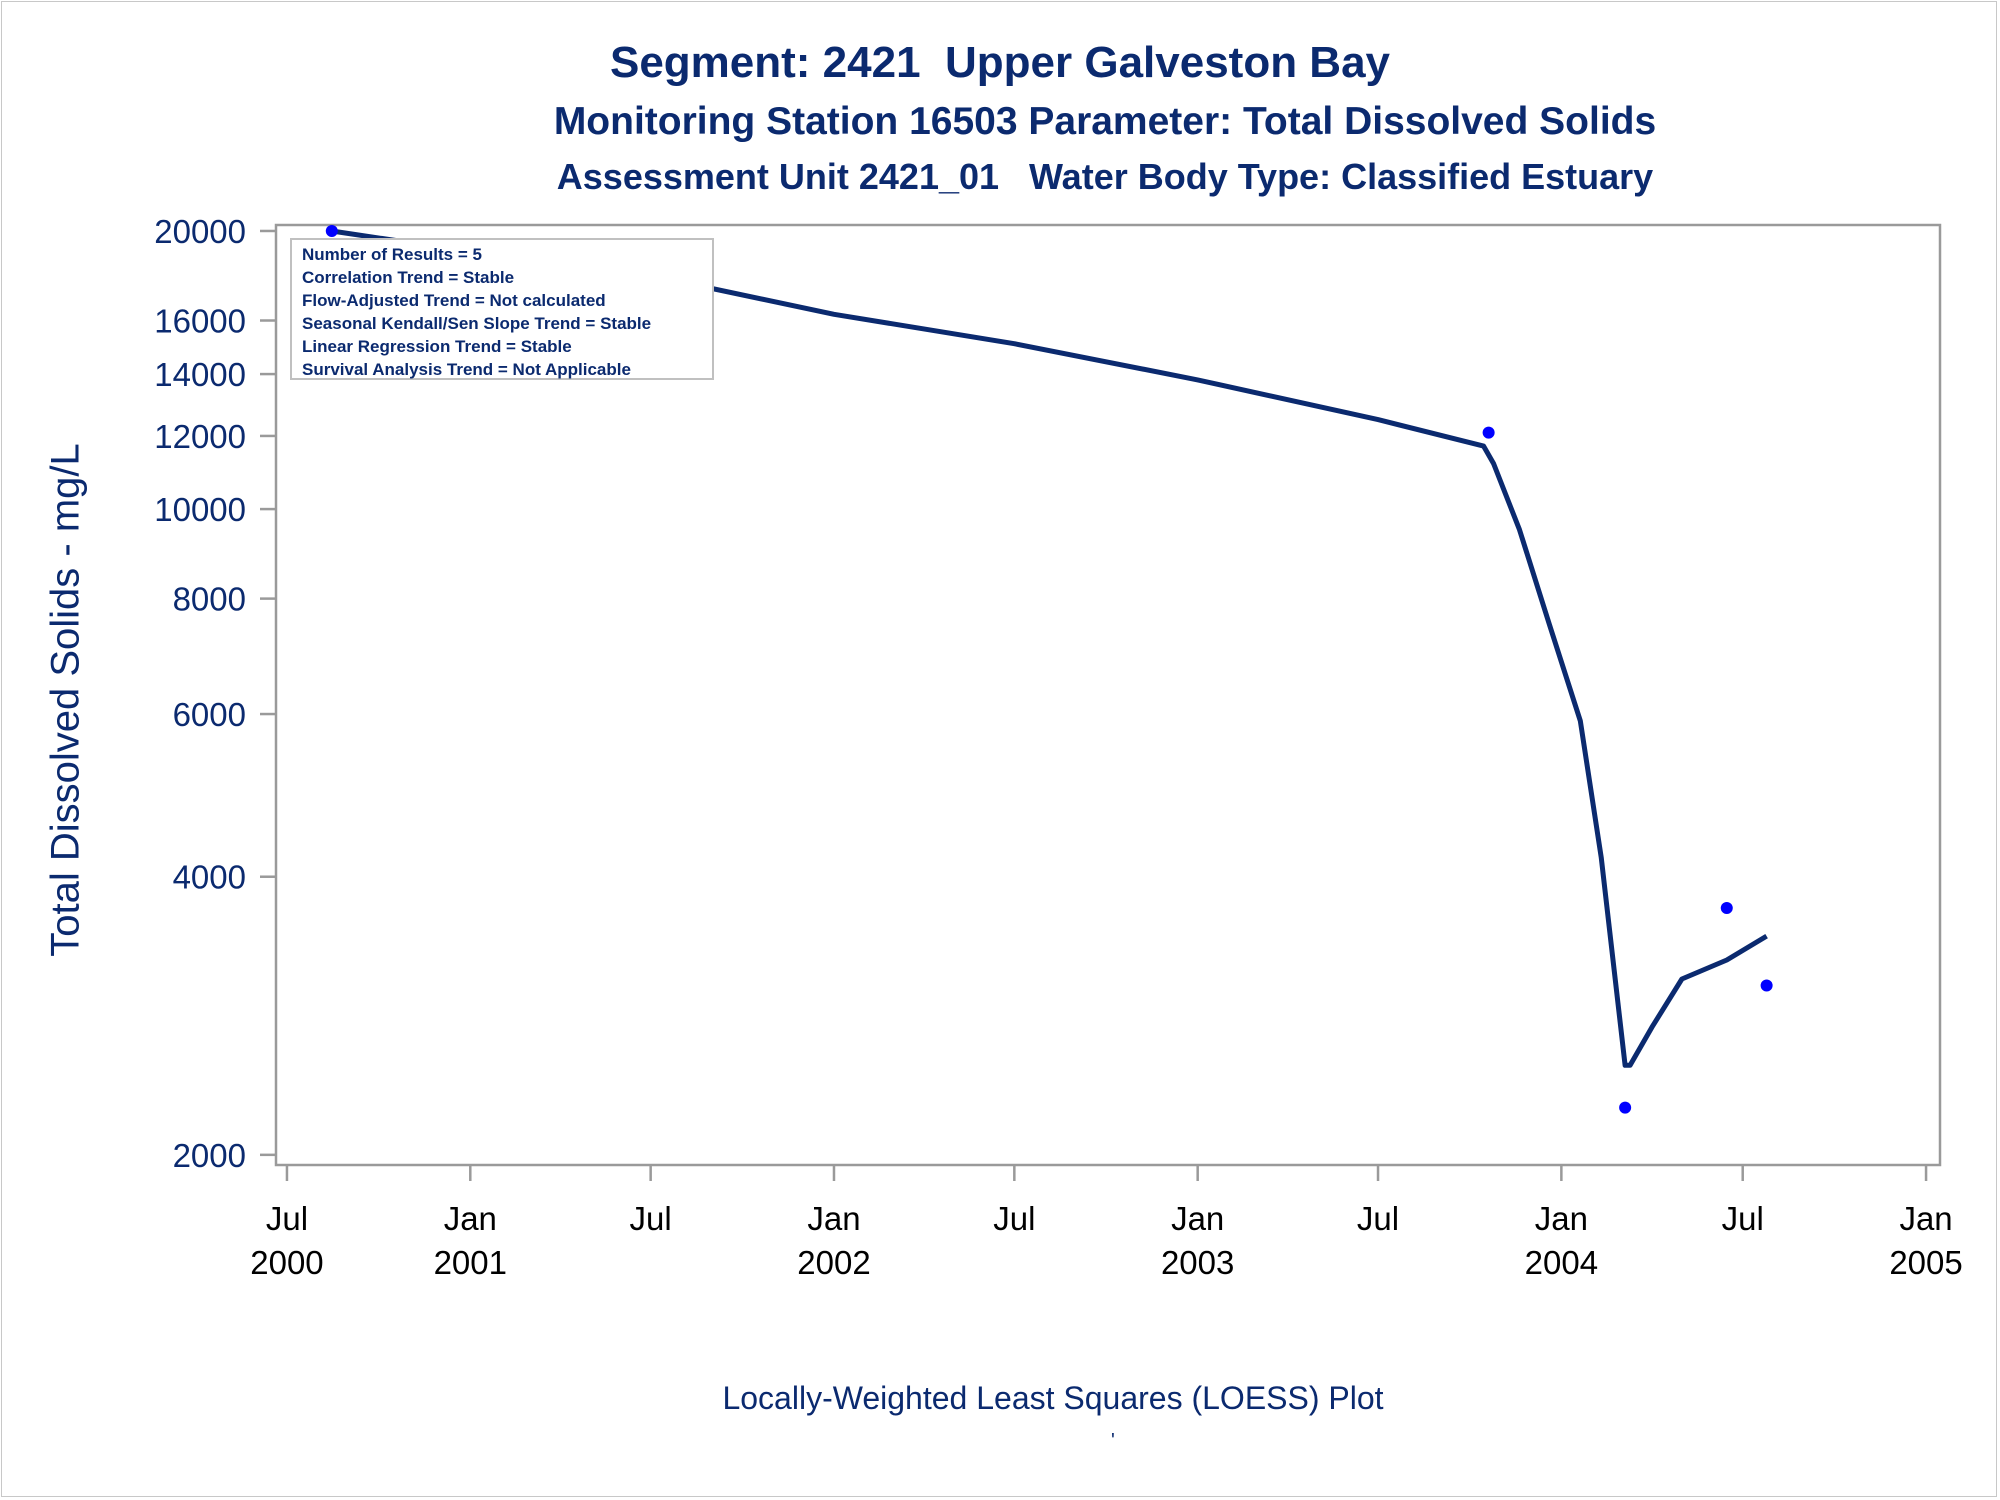 The width and height of the screenshot is (2000, 1500). I want to click on x-tick-label-year: 2004, so click(1561, 1262).